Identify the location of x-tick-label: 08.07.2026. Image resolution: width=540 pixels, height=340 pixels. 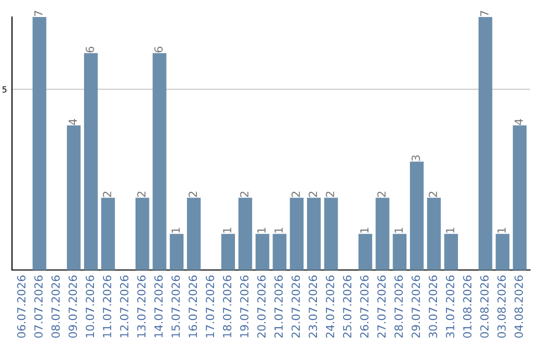
(55, 307).